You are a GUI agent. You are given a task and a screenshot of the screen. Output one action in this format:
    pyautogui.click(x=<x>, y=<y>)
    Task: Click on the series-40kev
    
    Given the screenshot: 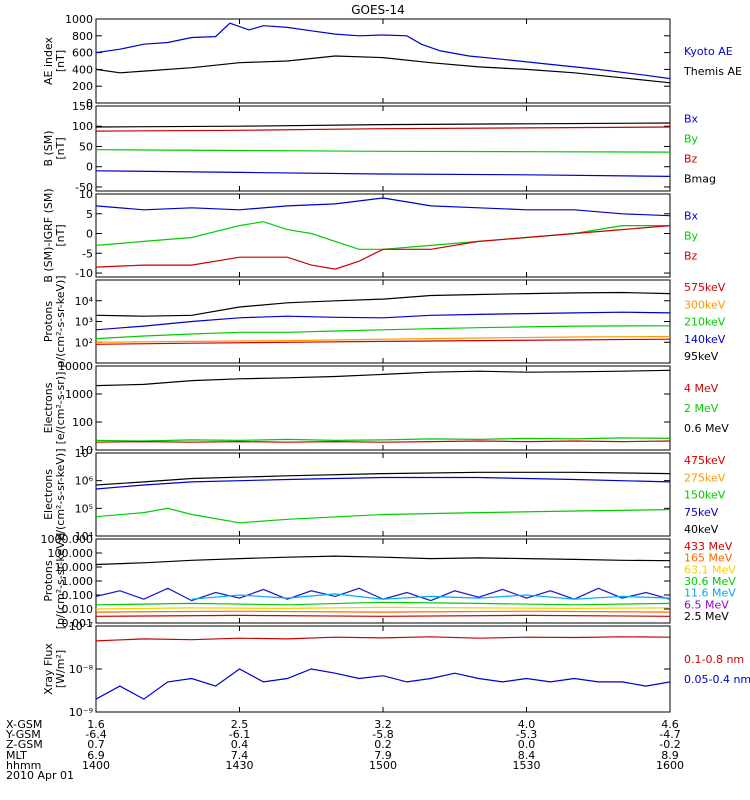 What is the action you would take?
    pyautogui.click(x=383, y=478)
    